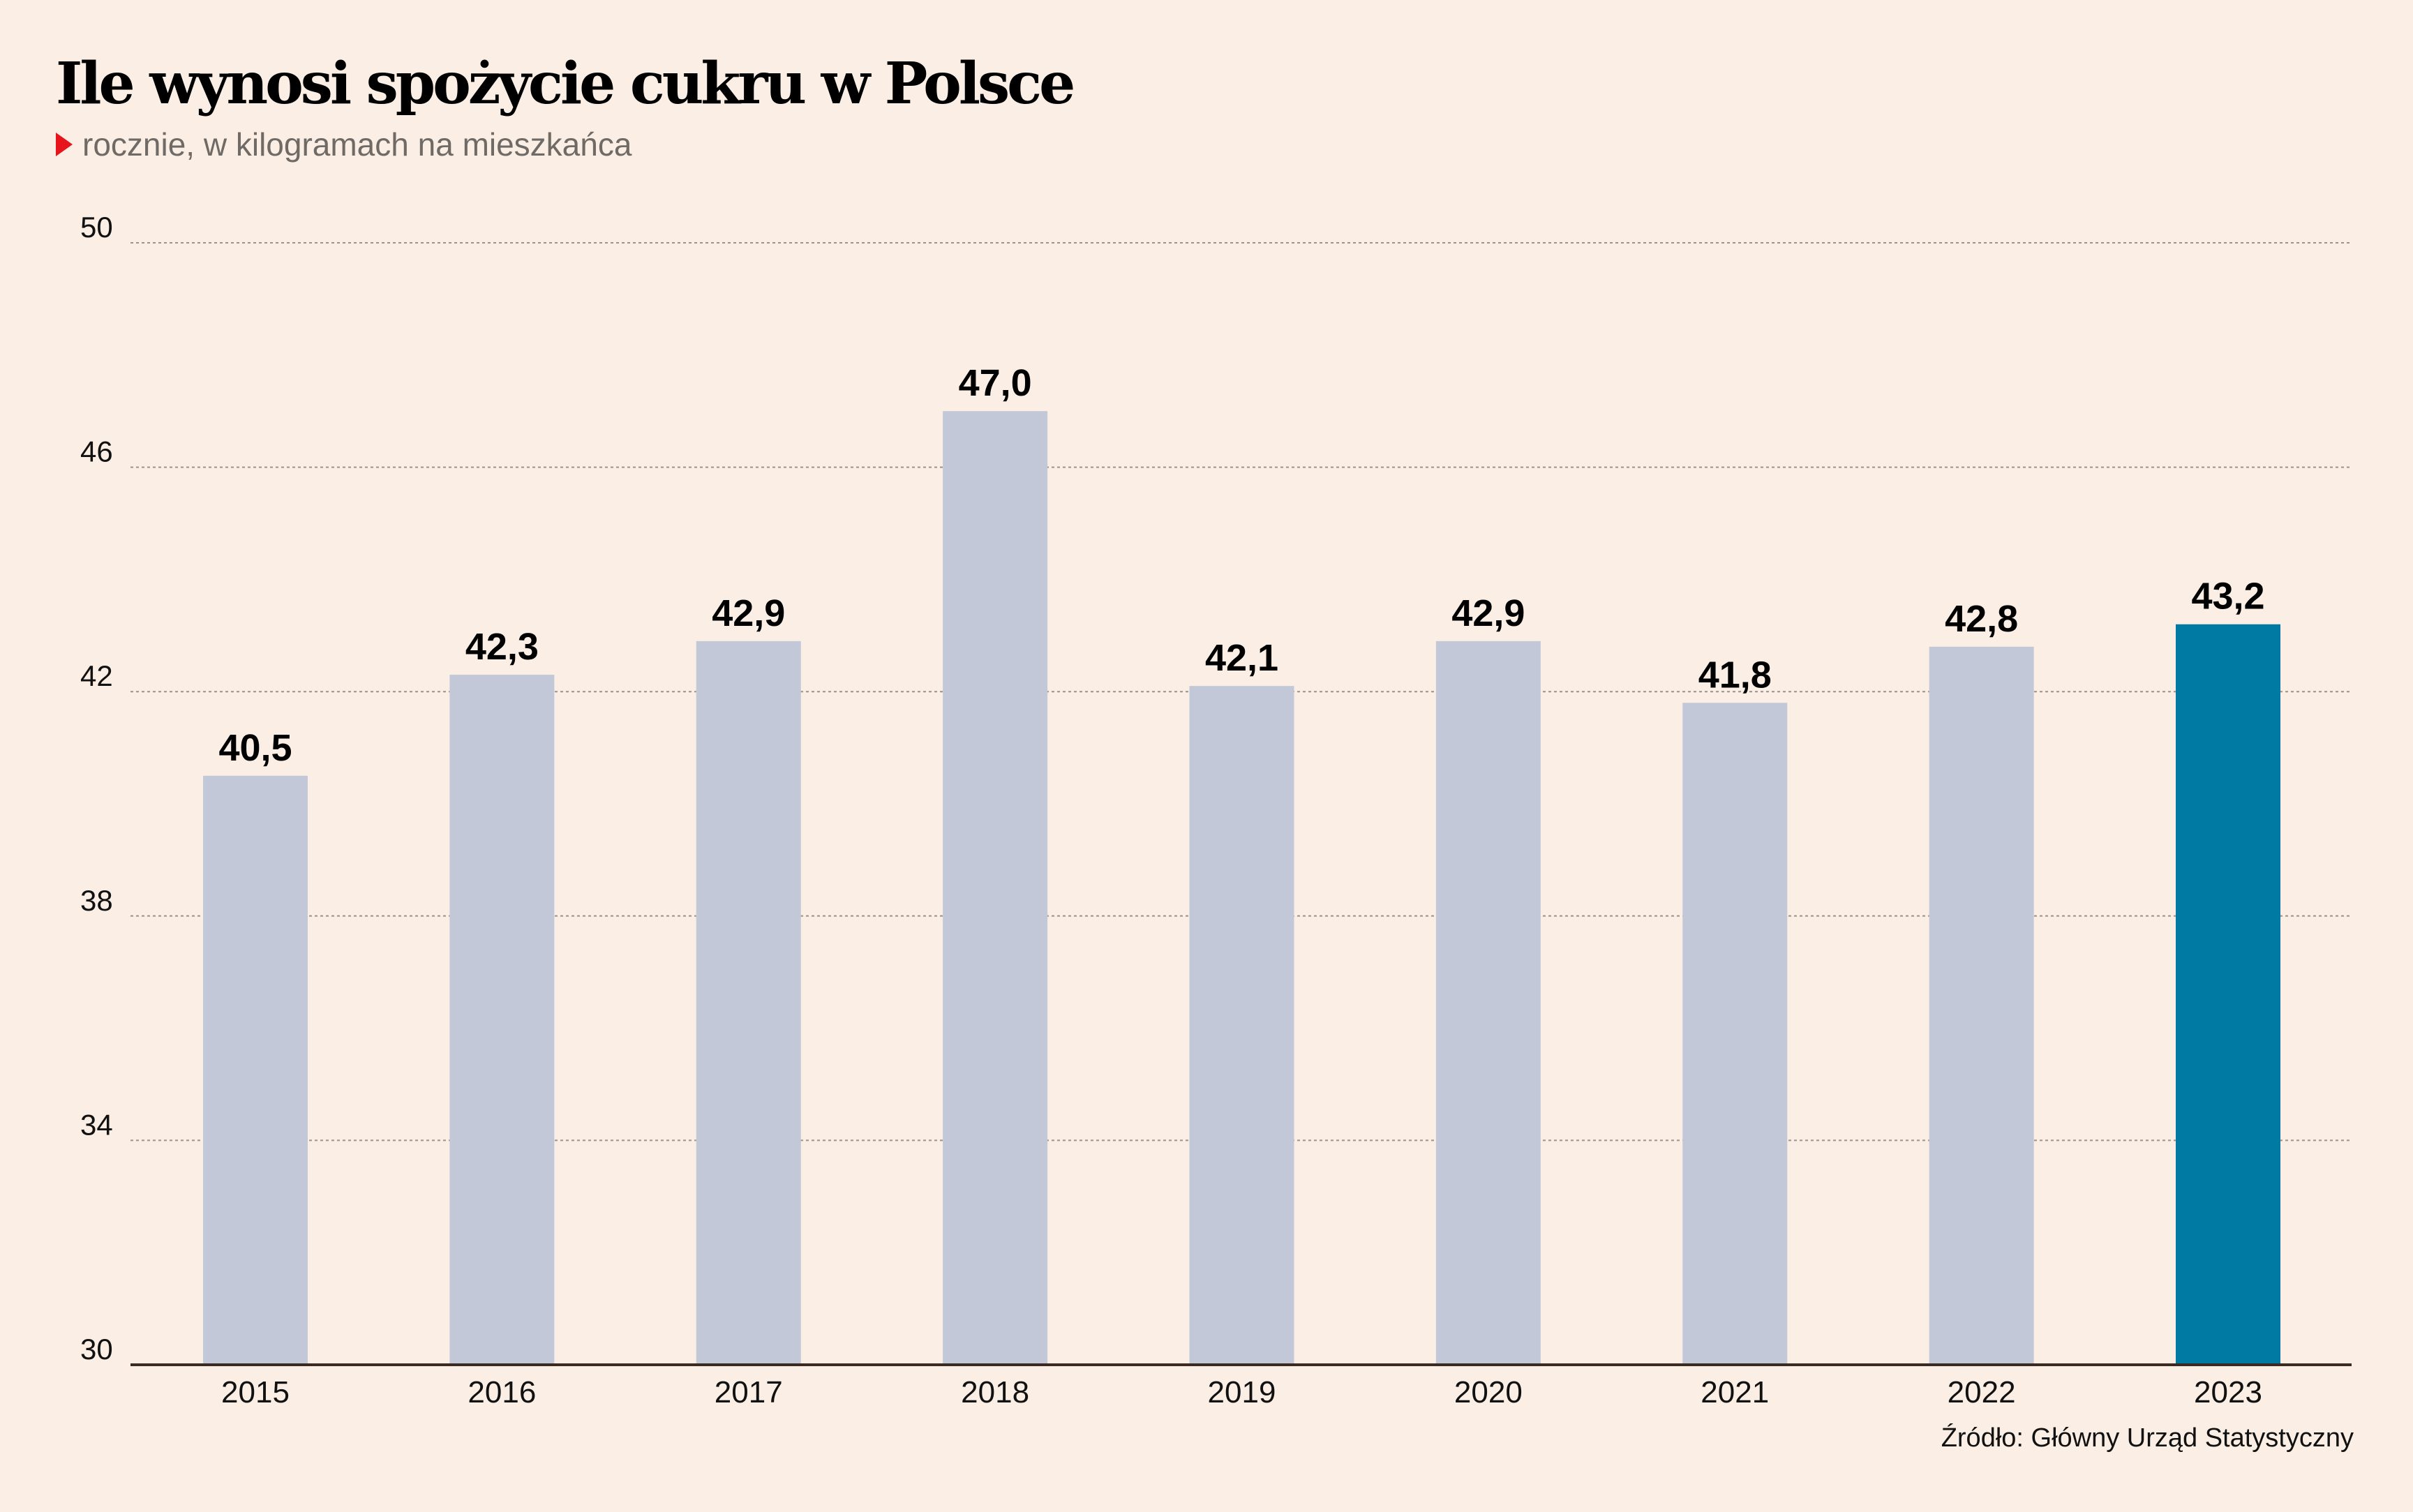 The height and width of the screenshot is (1512, 2413). Describe the element at coordinates (749, 1392) in the screenshot. I see `x-tick-label: 2017` at that location.